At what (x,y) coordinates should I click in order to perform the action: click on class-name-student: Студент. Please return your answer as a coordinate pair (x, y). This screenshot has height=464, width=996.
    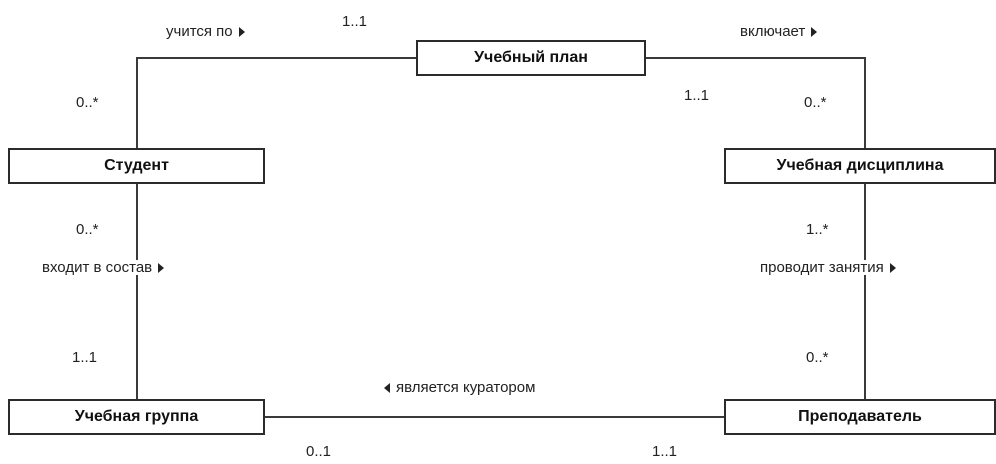
    Looking at the image, I should click on (136, 165).